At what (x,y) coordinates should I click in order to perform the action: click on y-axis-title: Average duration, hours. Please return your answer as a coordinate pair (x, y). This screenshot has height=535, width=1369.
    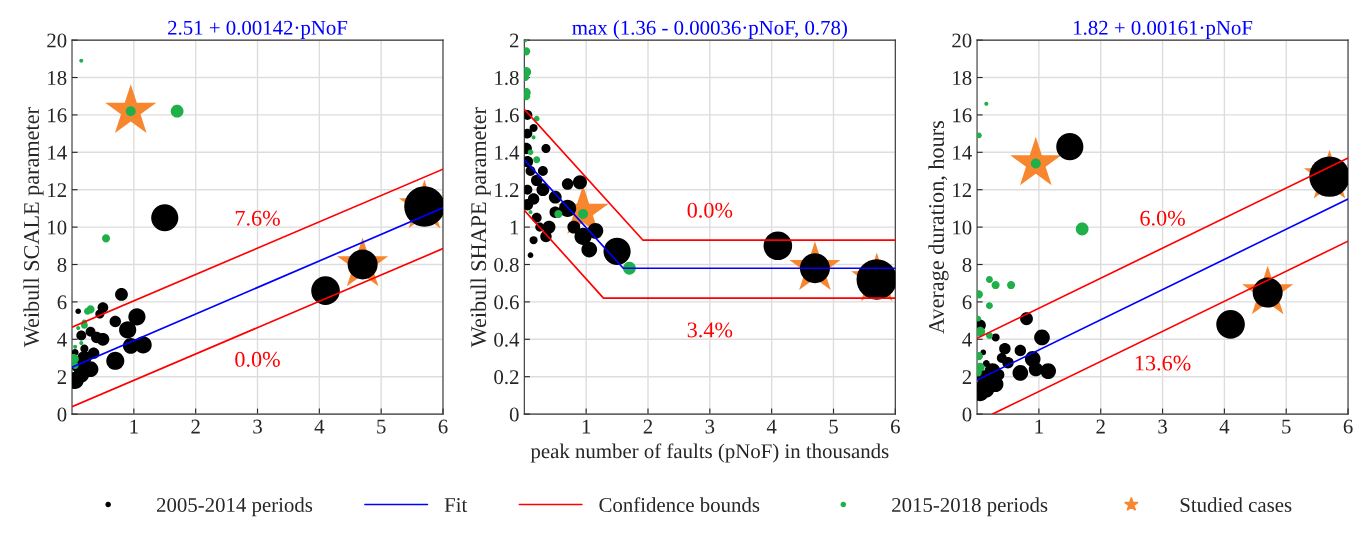
    Looking at the image, I should click on (938, 227).